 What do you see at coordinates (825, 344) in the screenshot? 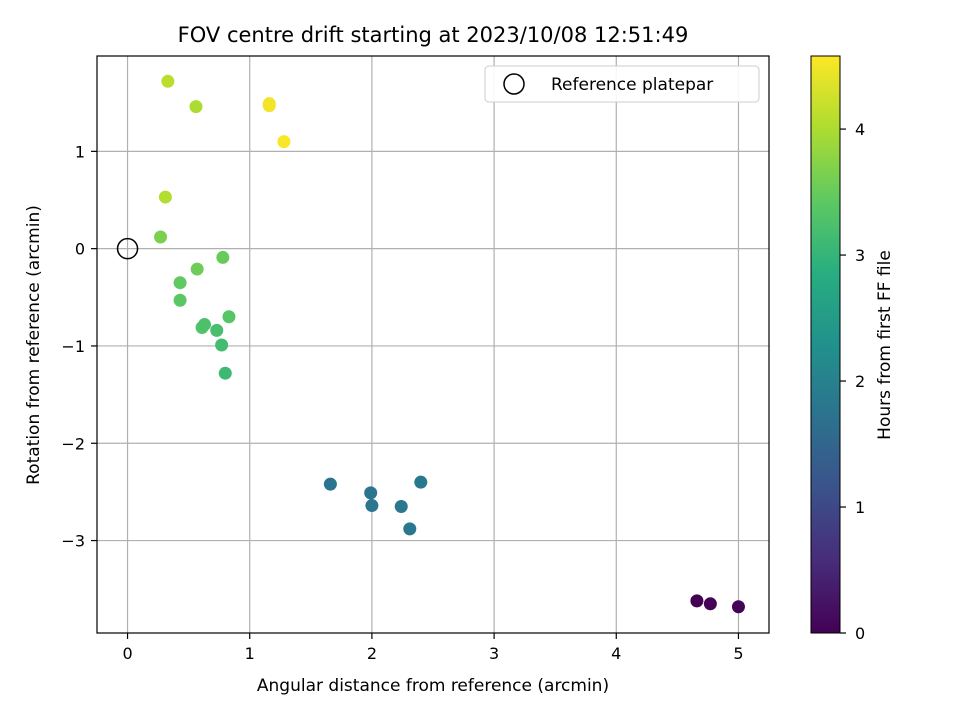
I see `colorbar` at bounding box center [825, 344].